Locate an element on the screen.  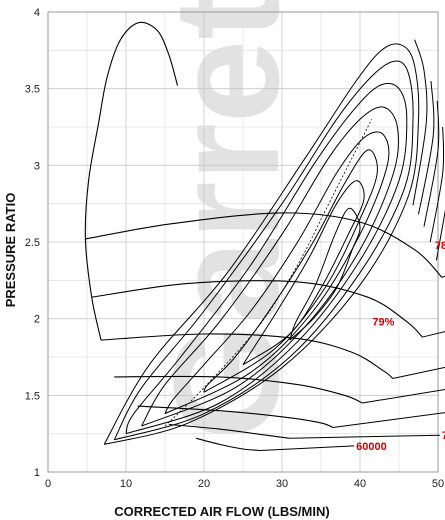
x-tick-label: 50 is located at coordinates (438, 484).